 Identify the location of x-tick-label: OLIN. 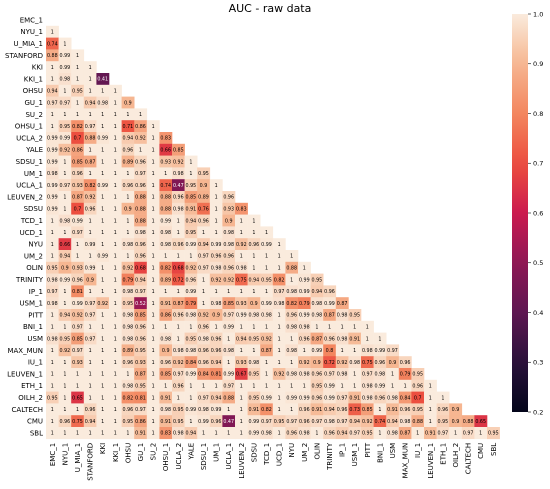
(317, 451).